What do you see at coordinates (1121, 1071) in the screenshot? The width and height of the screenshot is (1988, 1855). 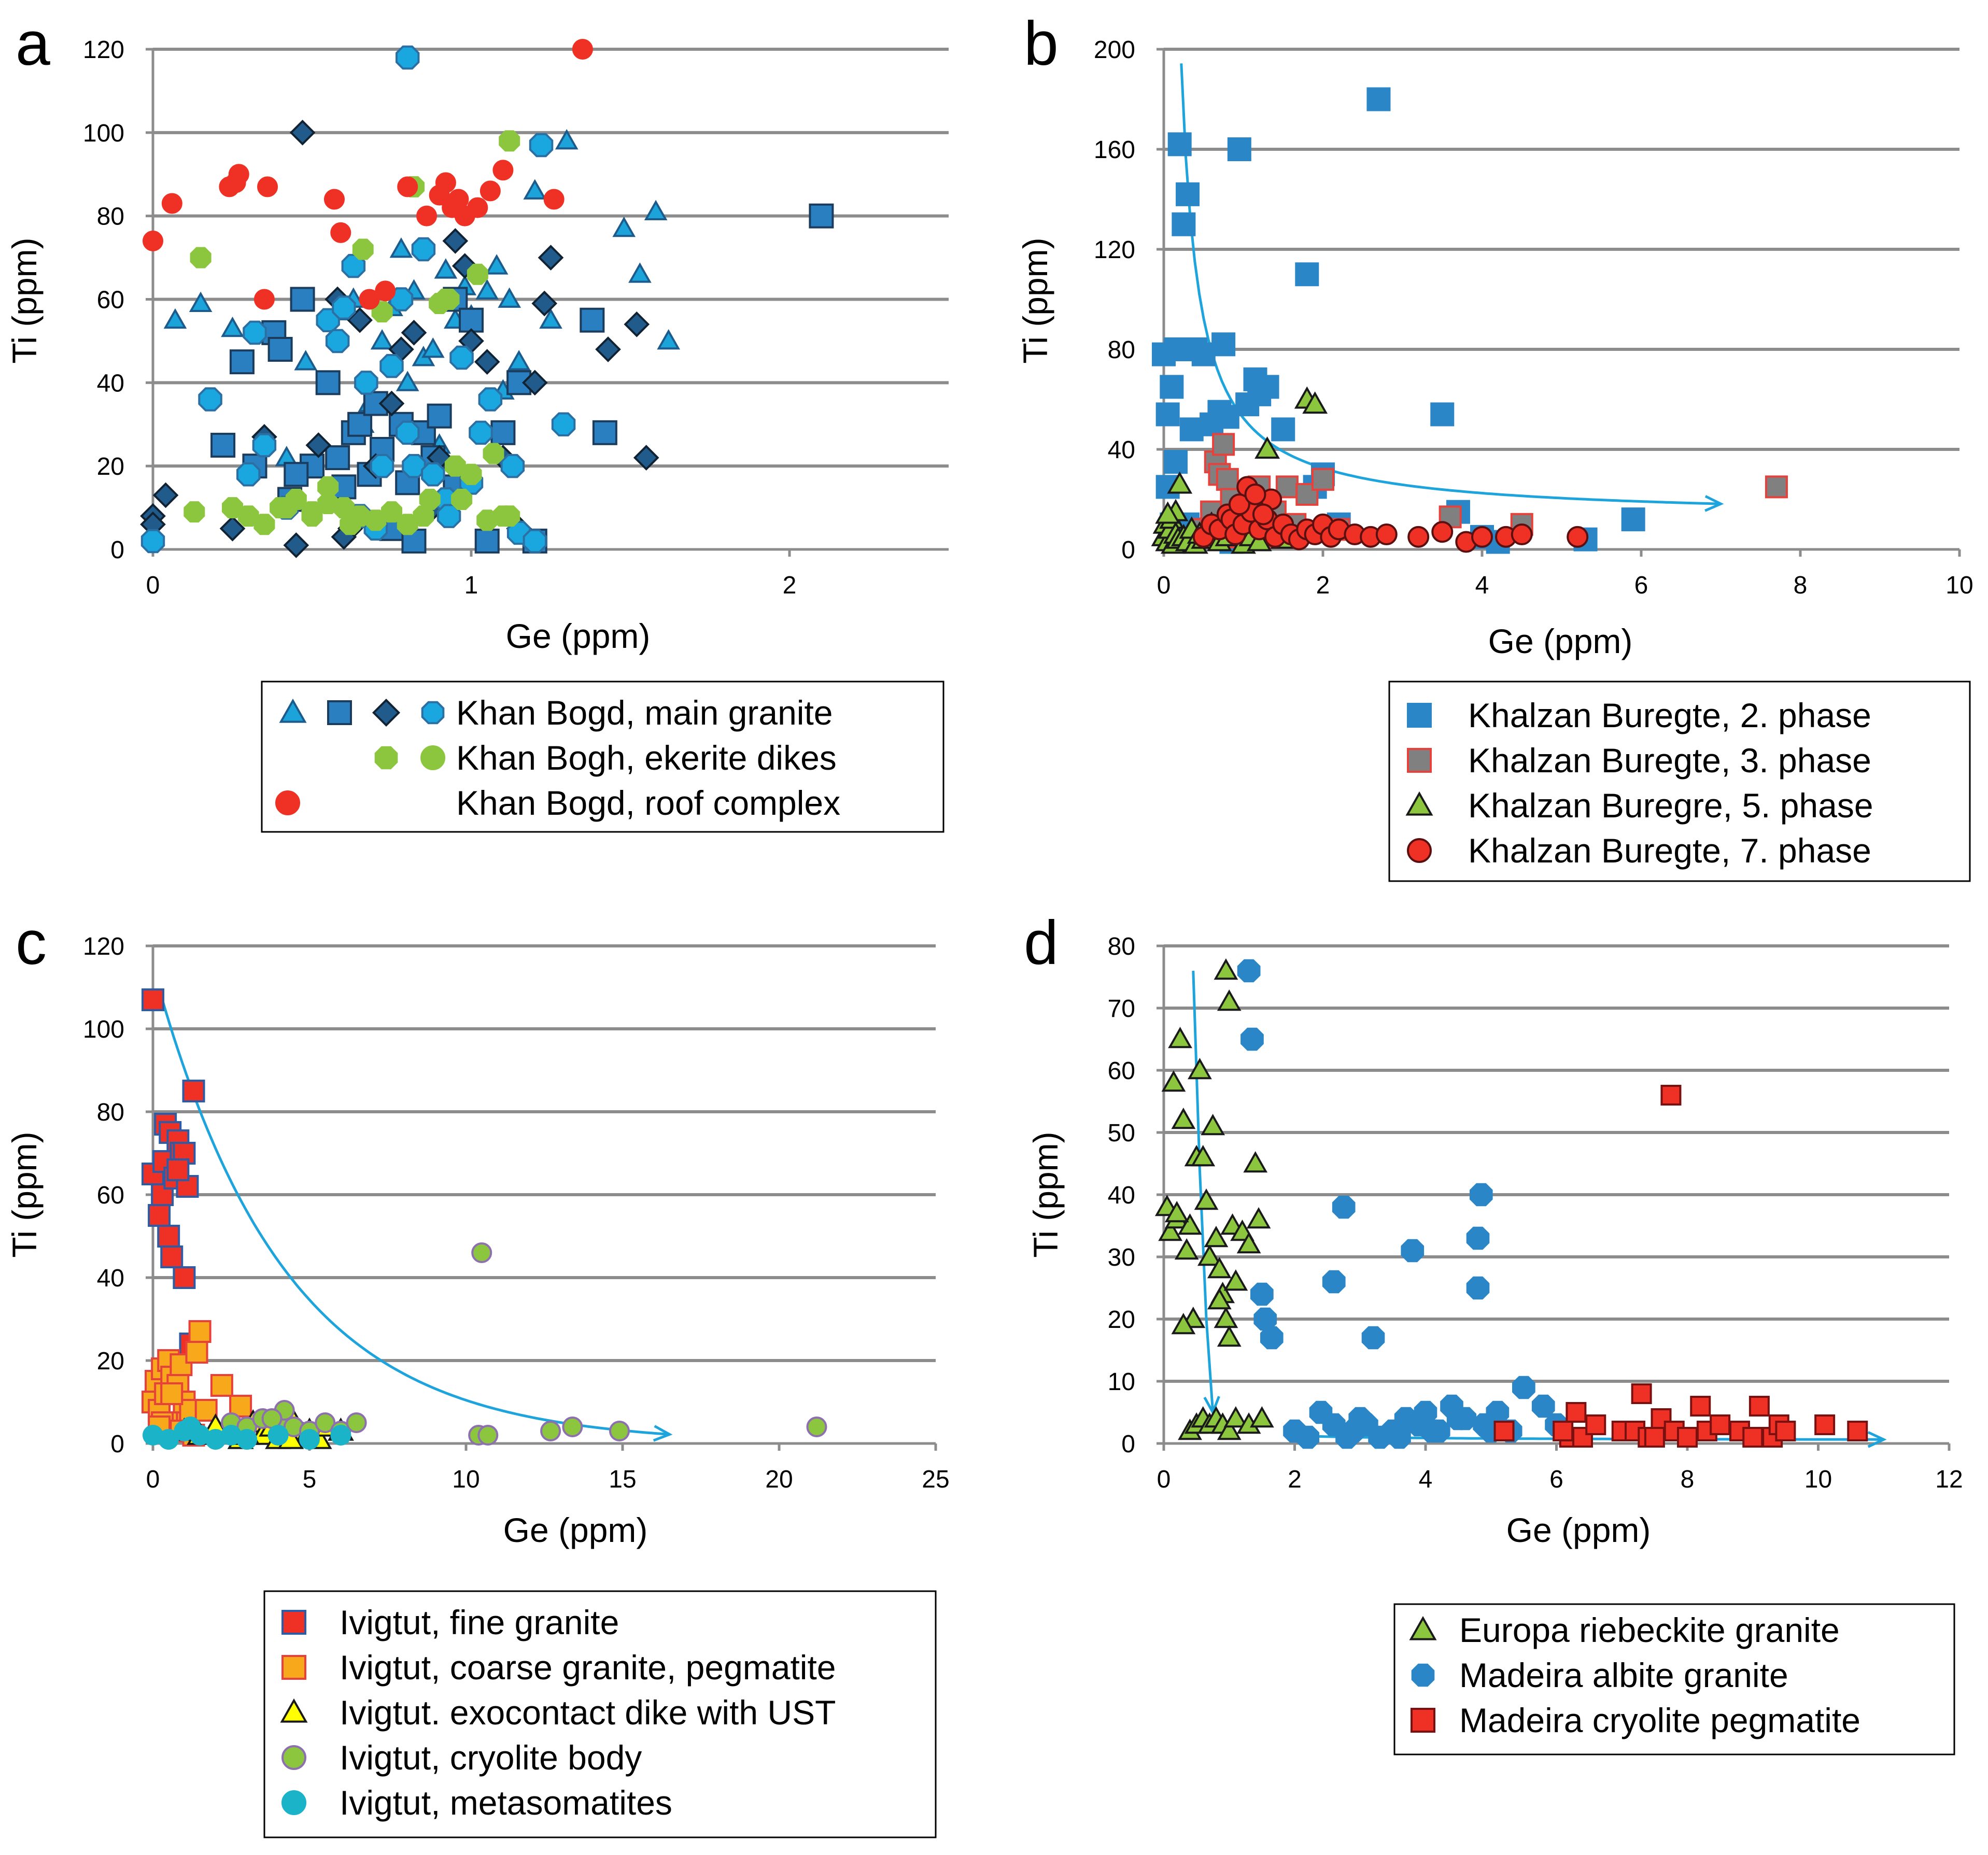 I see `y-tick-label-d-6: 60` at bounding box center [1121, 1071].